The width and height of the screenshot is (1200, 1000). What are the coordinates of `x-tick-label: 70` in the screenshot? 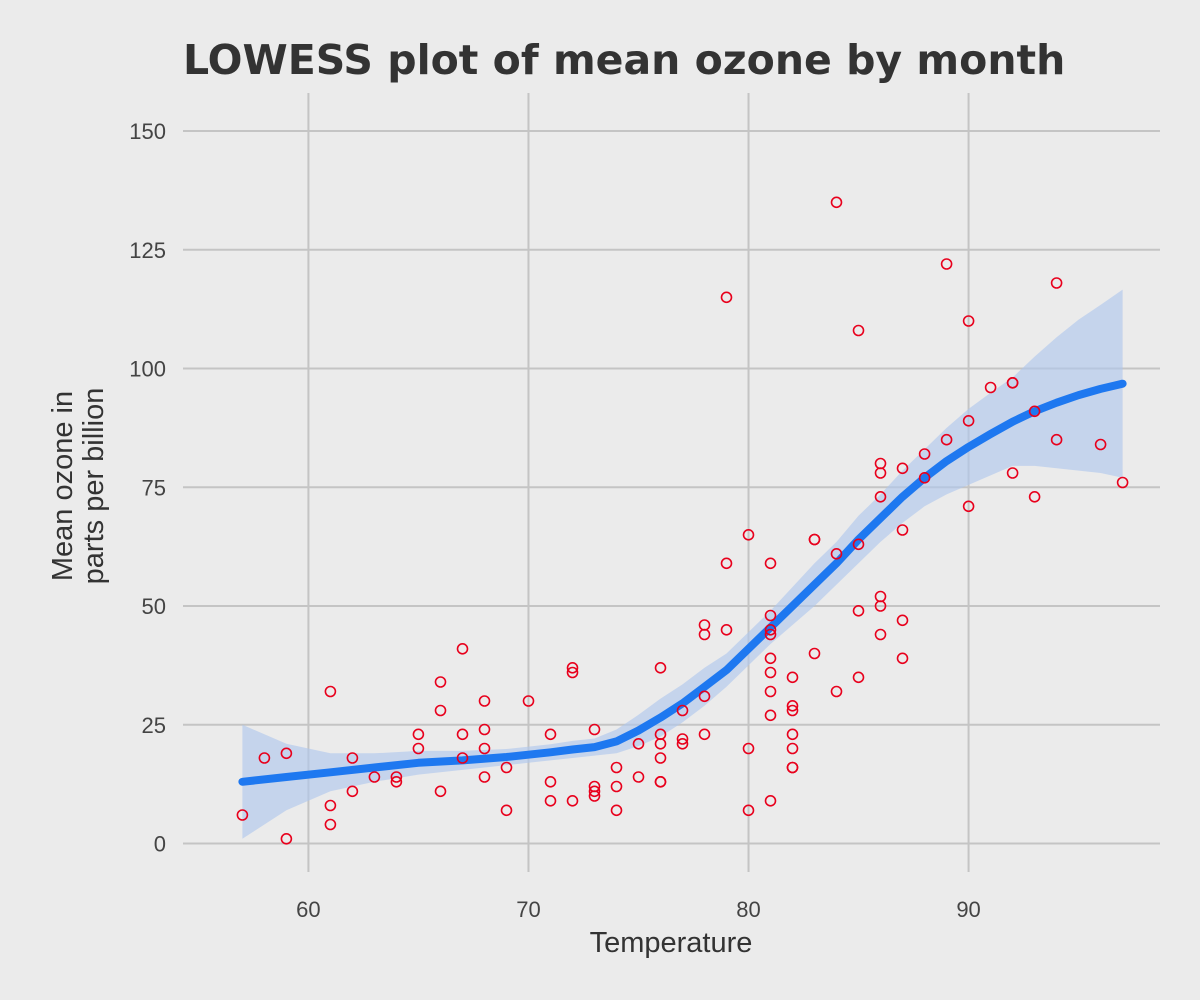 It's located at (528, 909).